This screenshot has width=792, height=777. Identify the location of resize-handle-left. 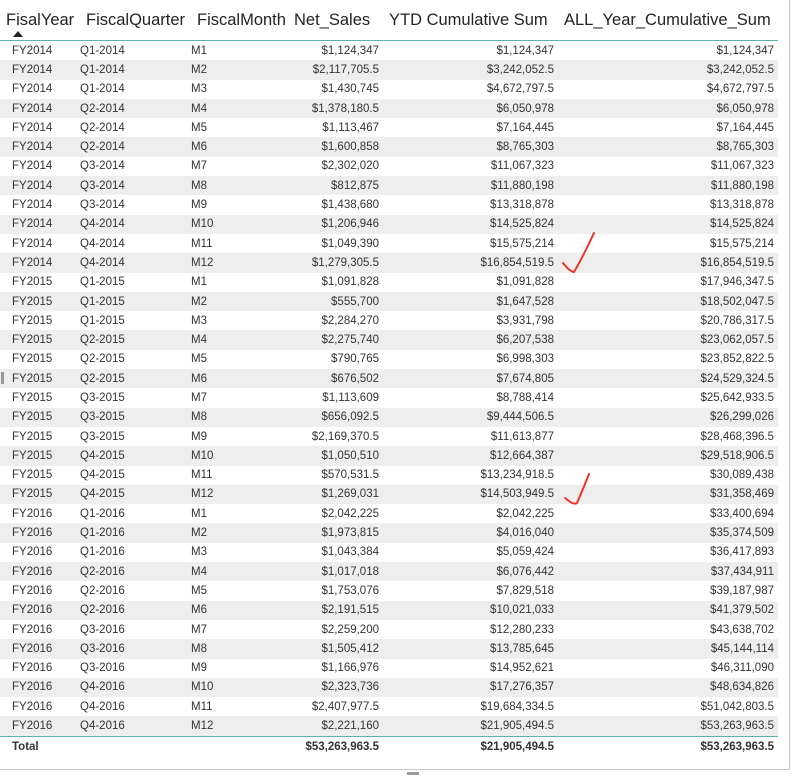
(2, 378).